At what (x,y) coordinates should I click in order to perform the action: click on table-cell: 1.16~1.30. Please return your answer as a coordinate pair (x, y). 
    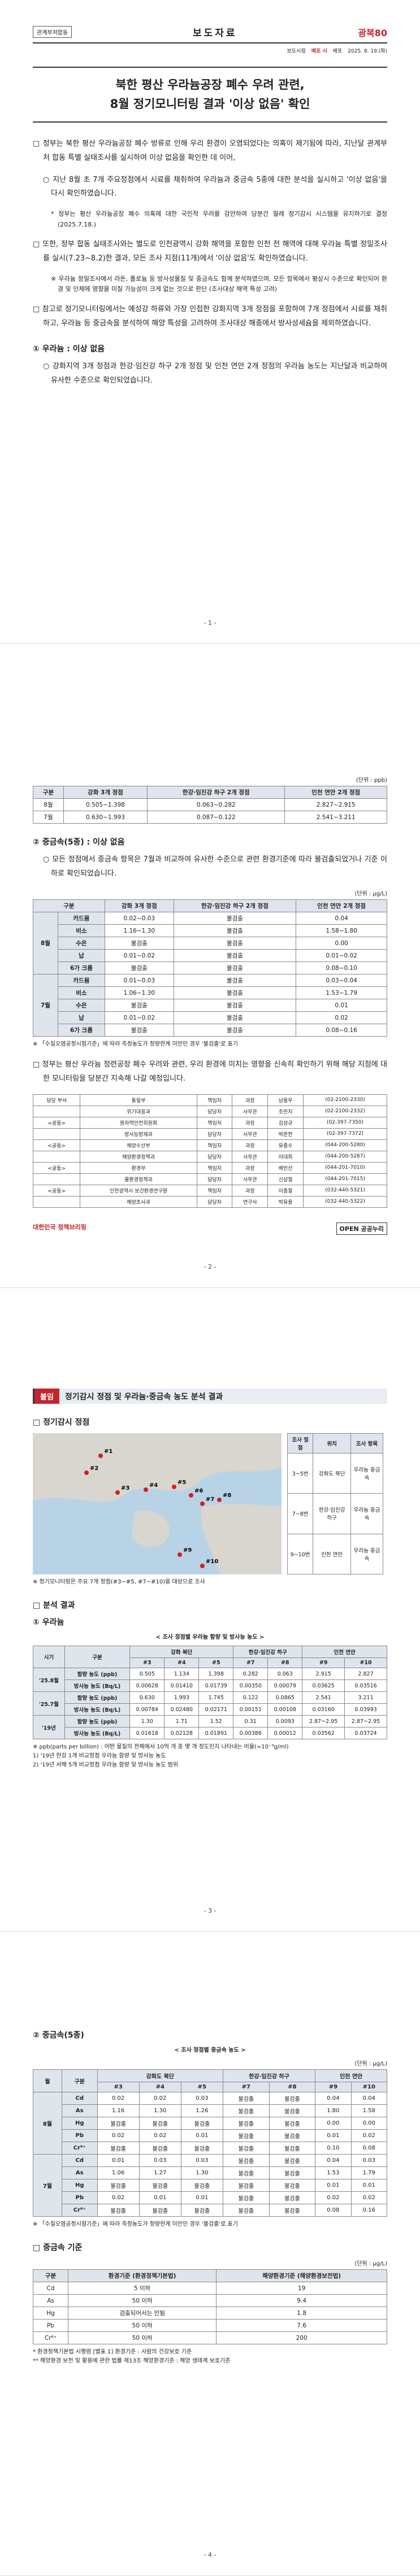
    Looking at the image, I should click on (139, 931).